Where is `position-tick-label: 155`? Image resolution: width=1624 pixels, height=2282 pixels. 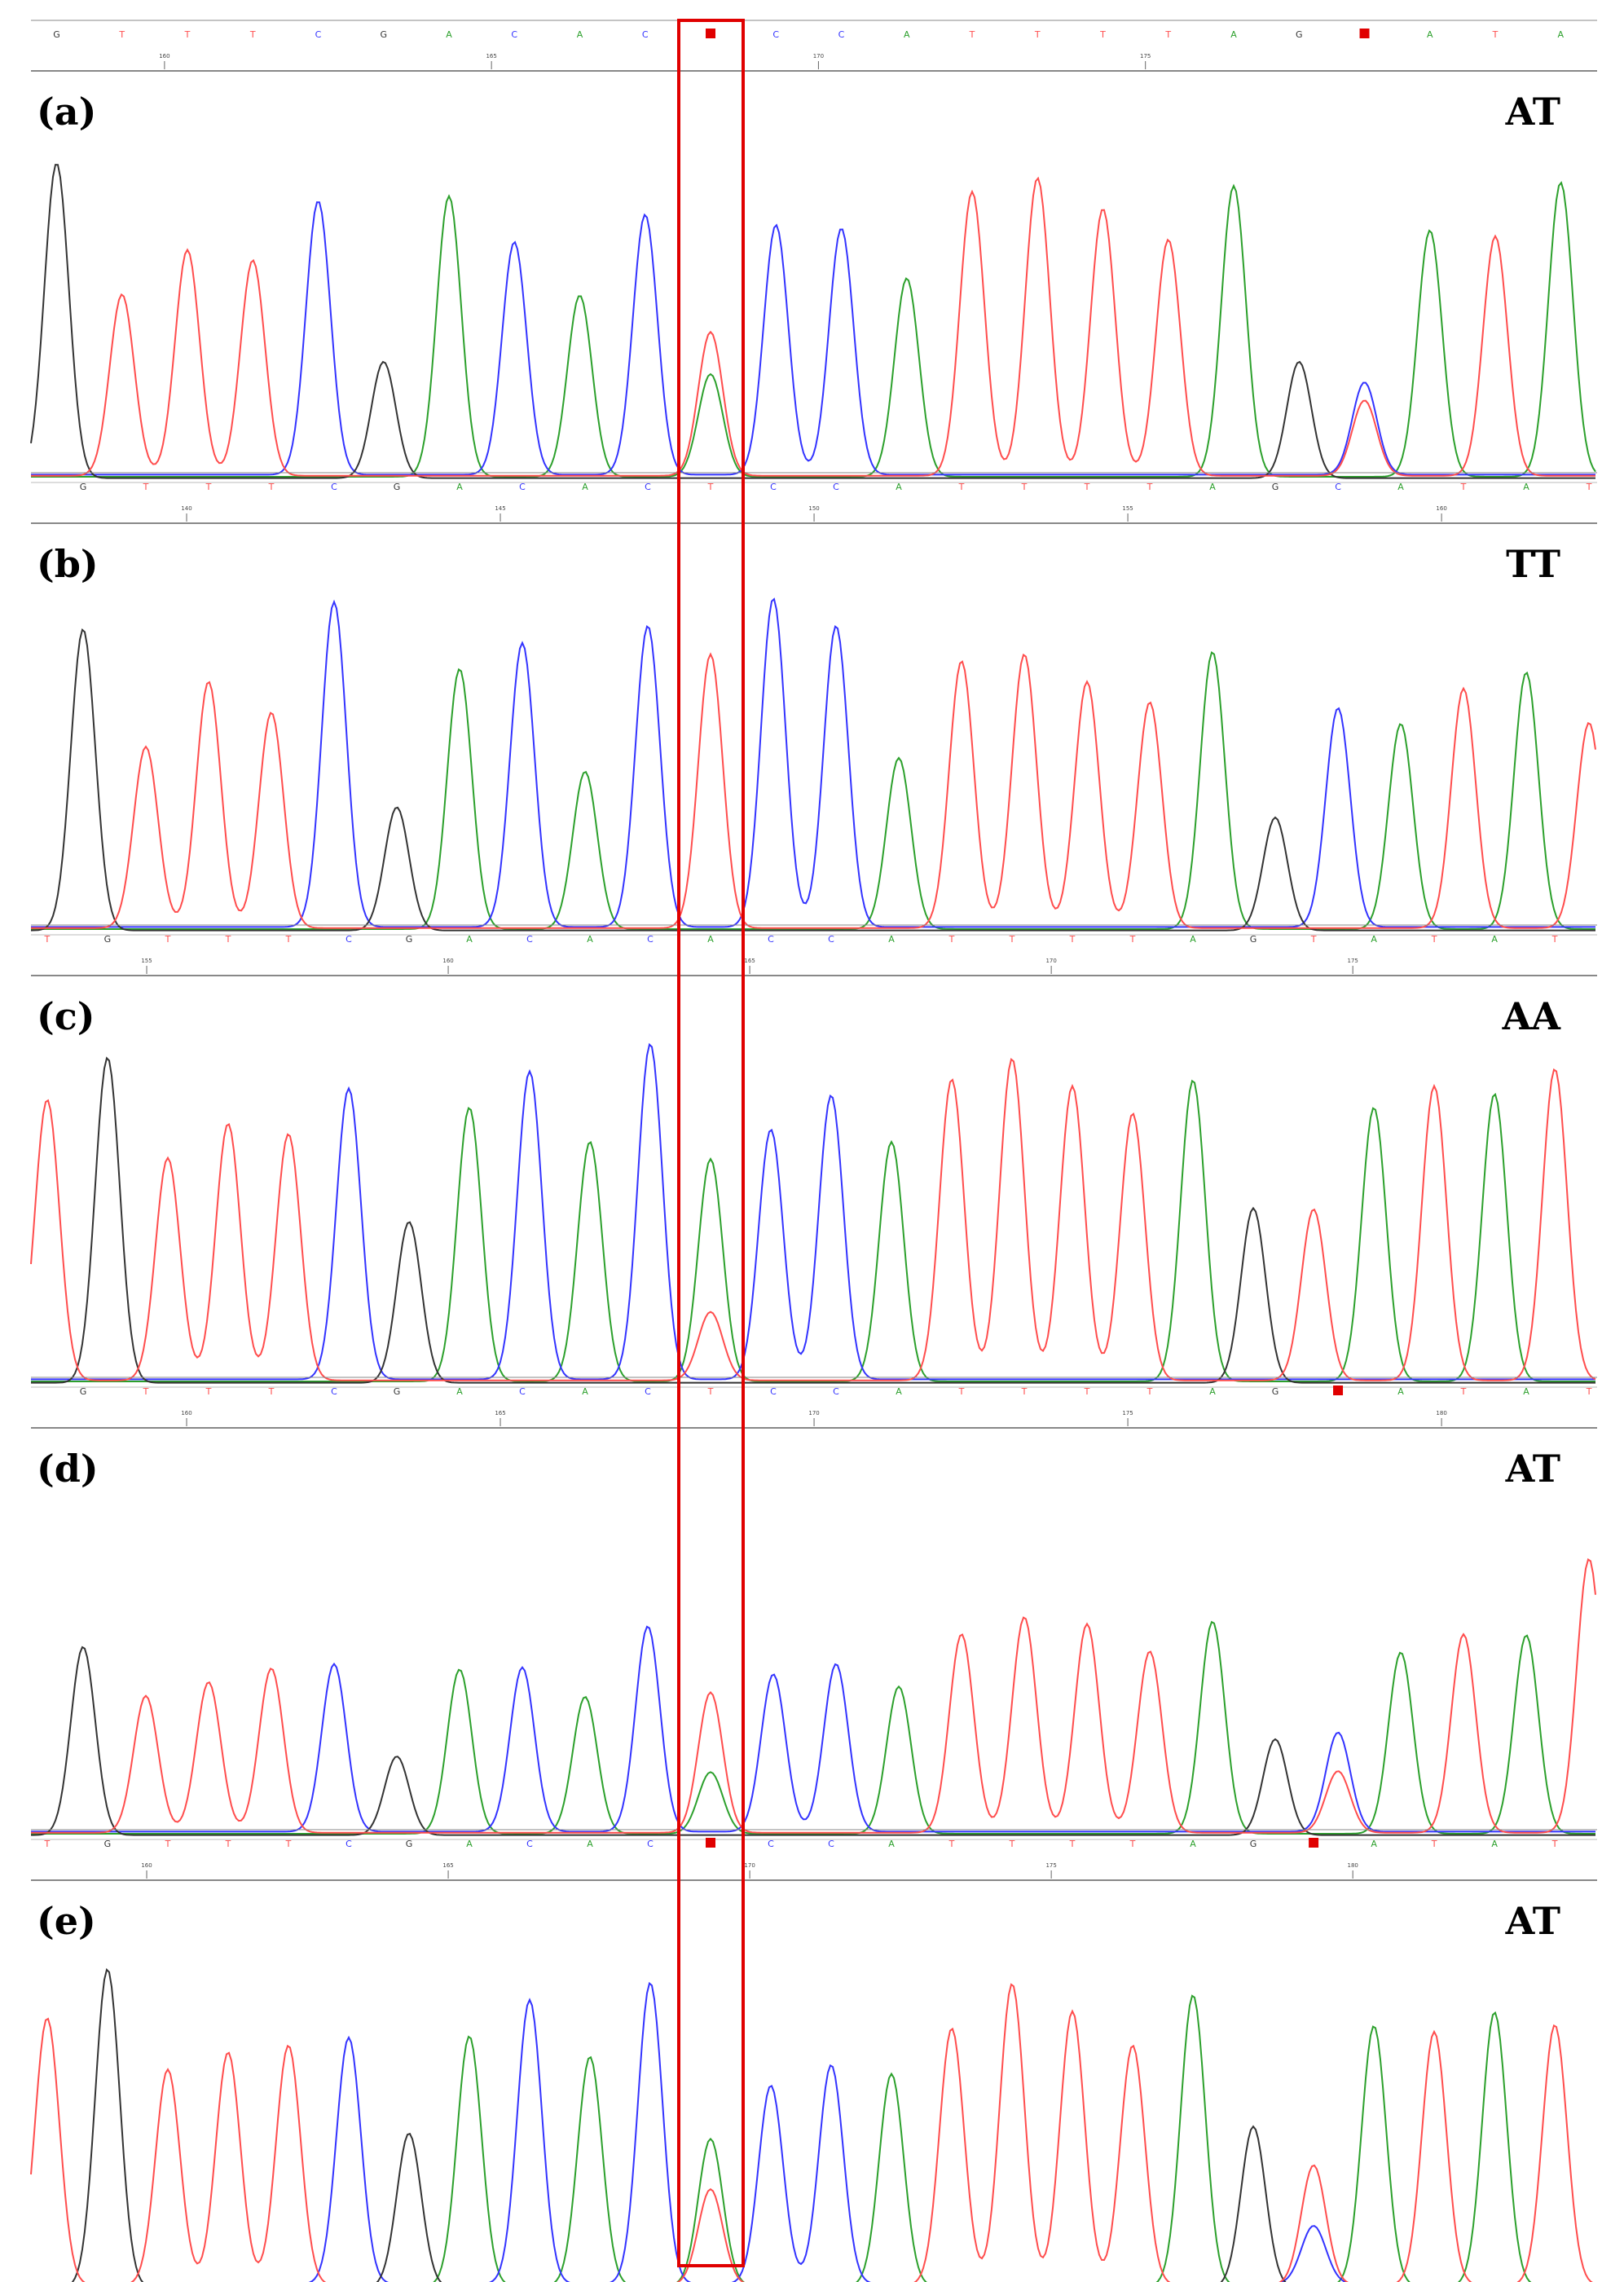
position-tick-label: 155 is located at coordinates (146, 961).